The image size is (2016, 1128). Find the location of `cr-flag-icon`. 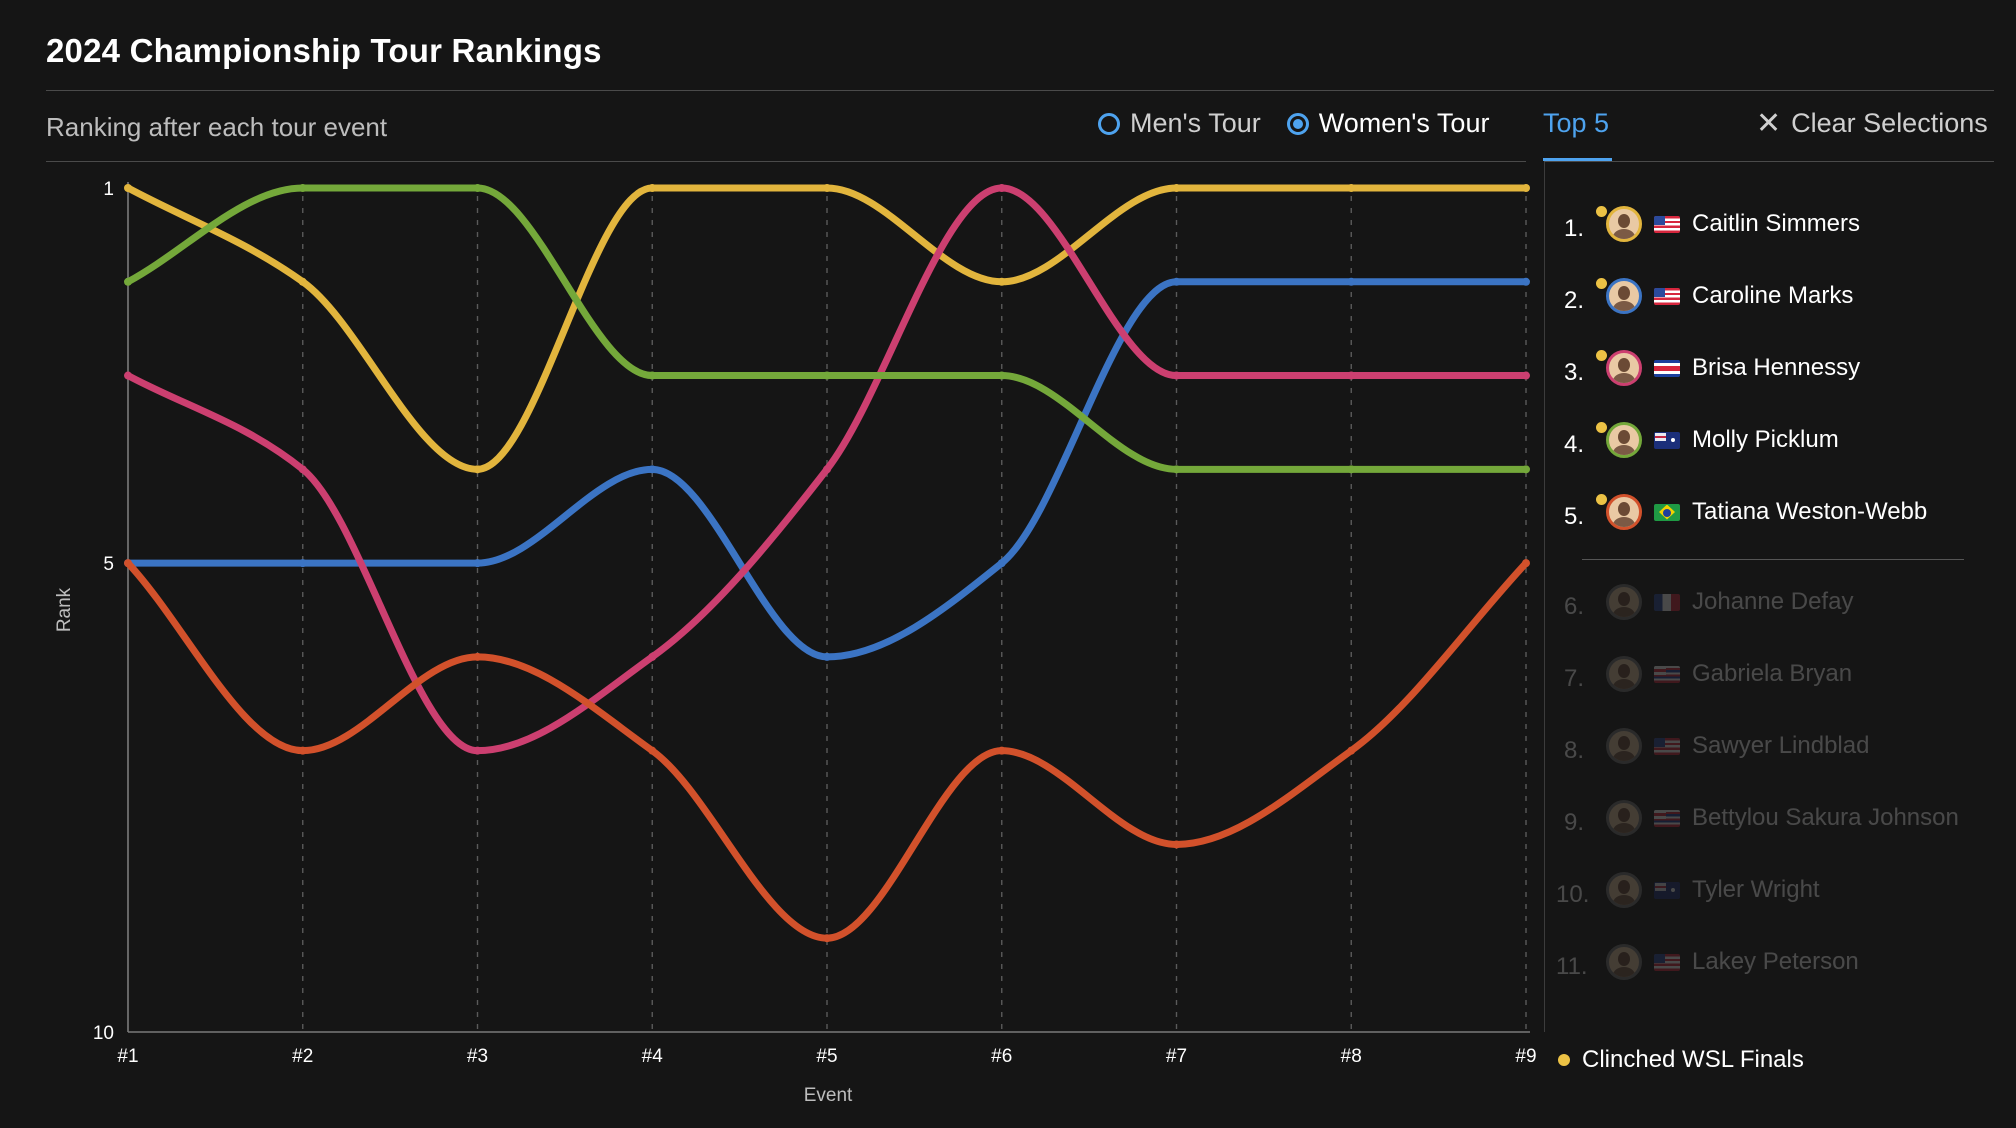

cr-flag-icon is located at coordinates (1667, 368).